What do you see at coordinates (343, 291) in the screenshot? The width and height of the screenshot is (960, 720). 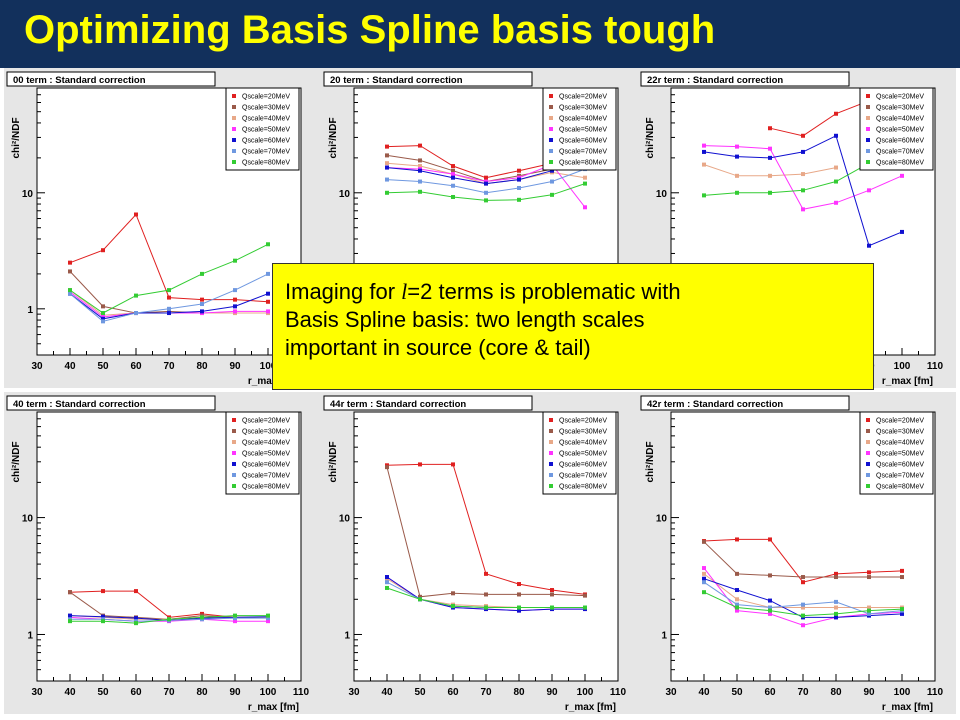 I see `callout-line-1-pre: Imaging for` at bounding box center [343, 291].